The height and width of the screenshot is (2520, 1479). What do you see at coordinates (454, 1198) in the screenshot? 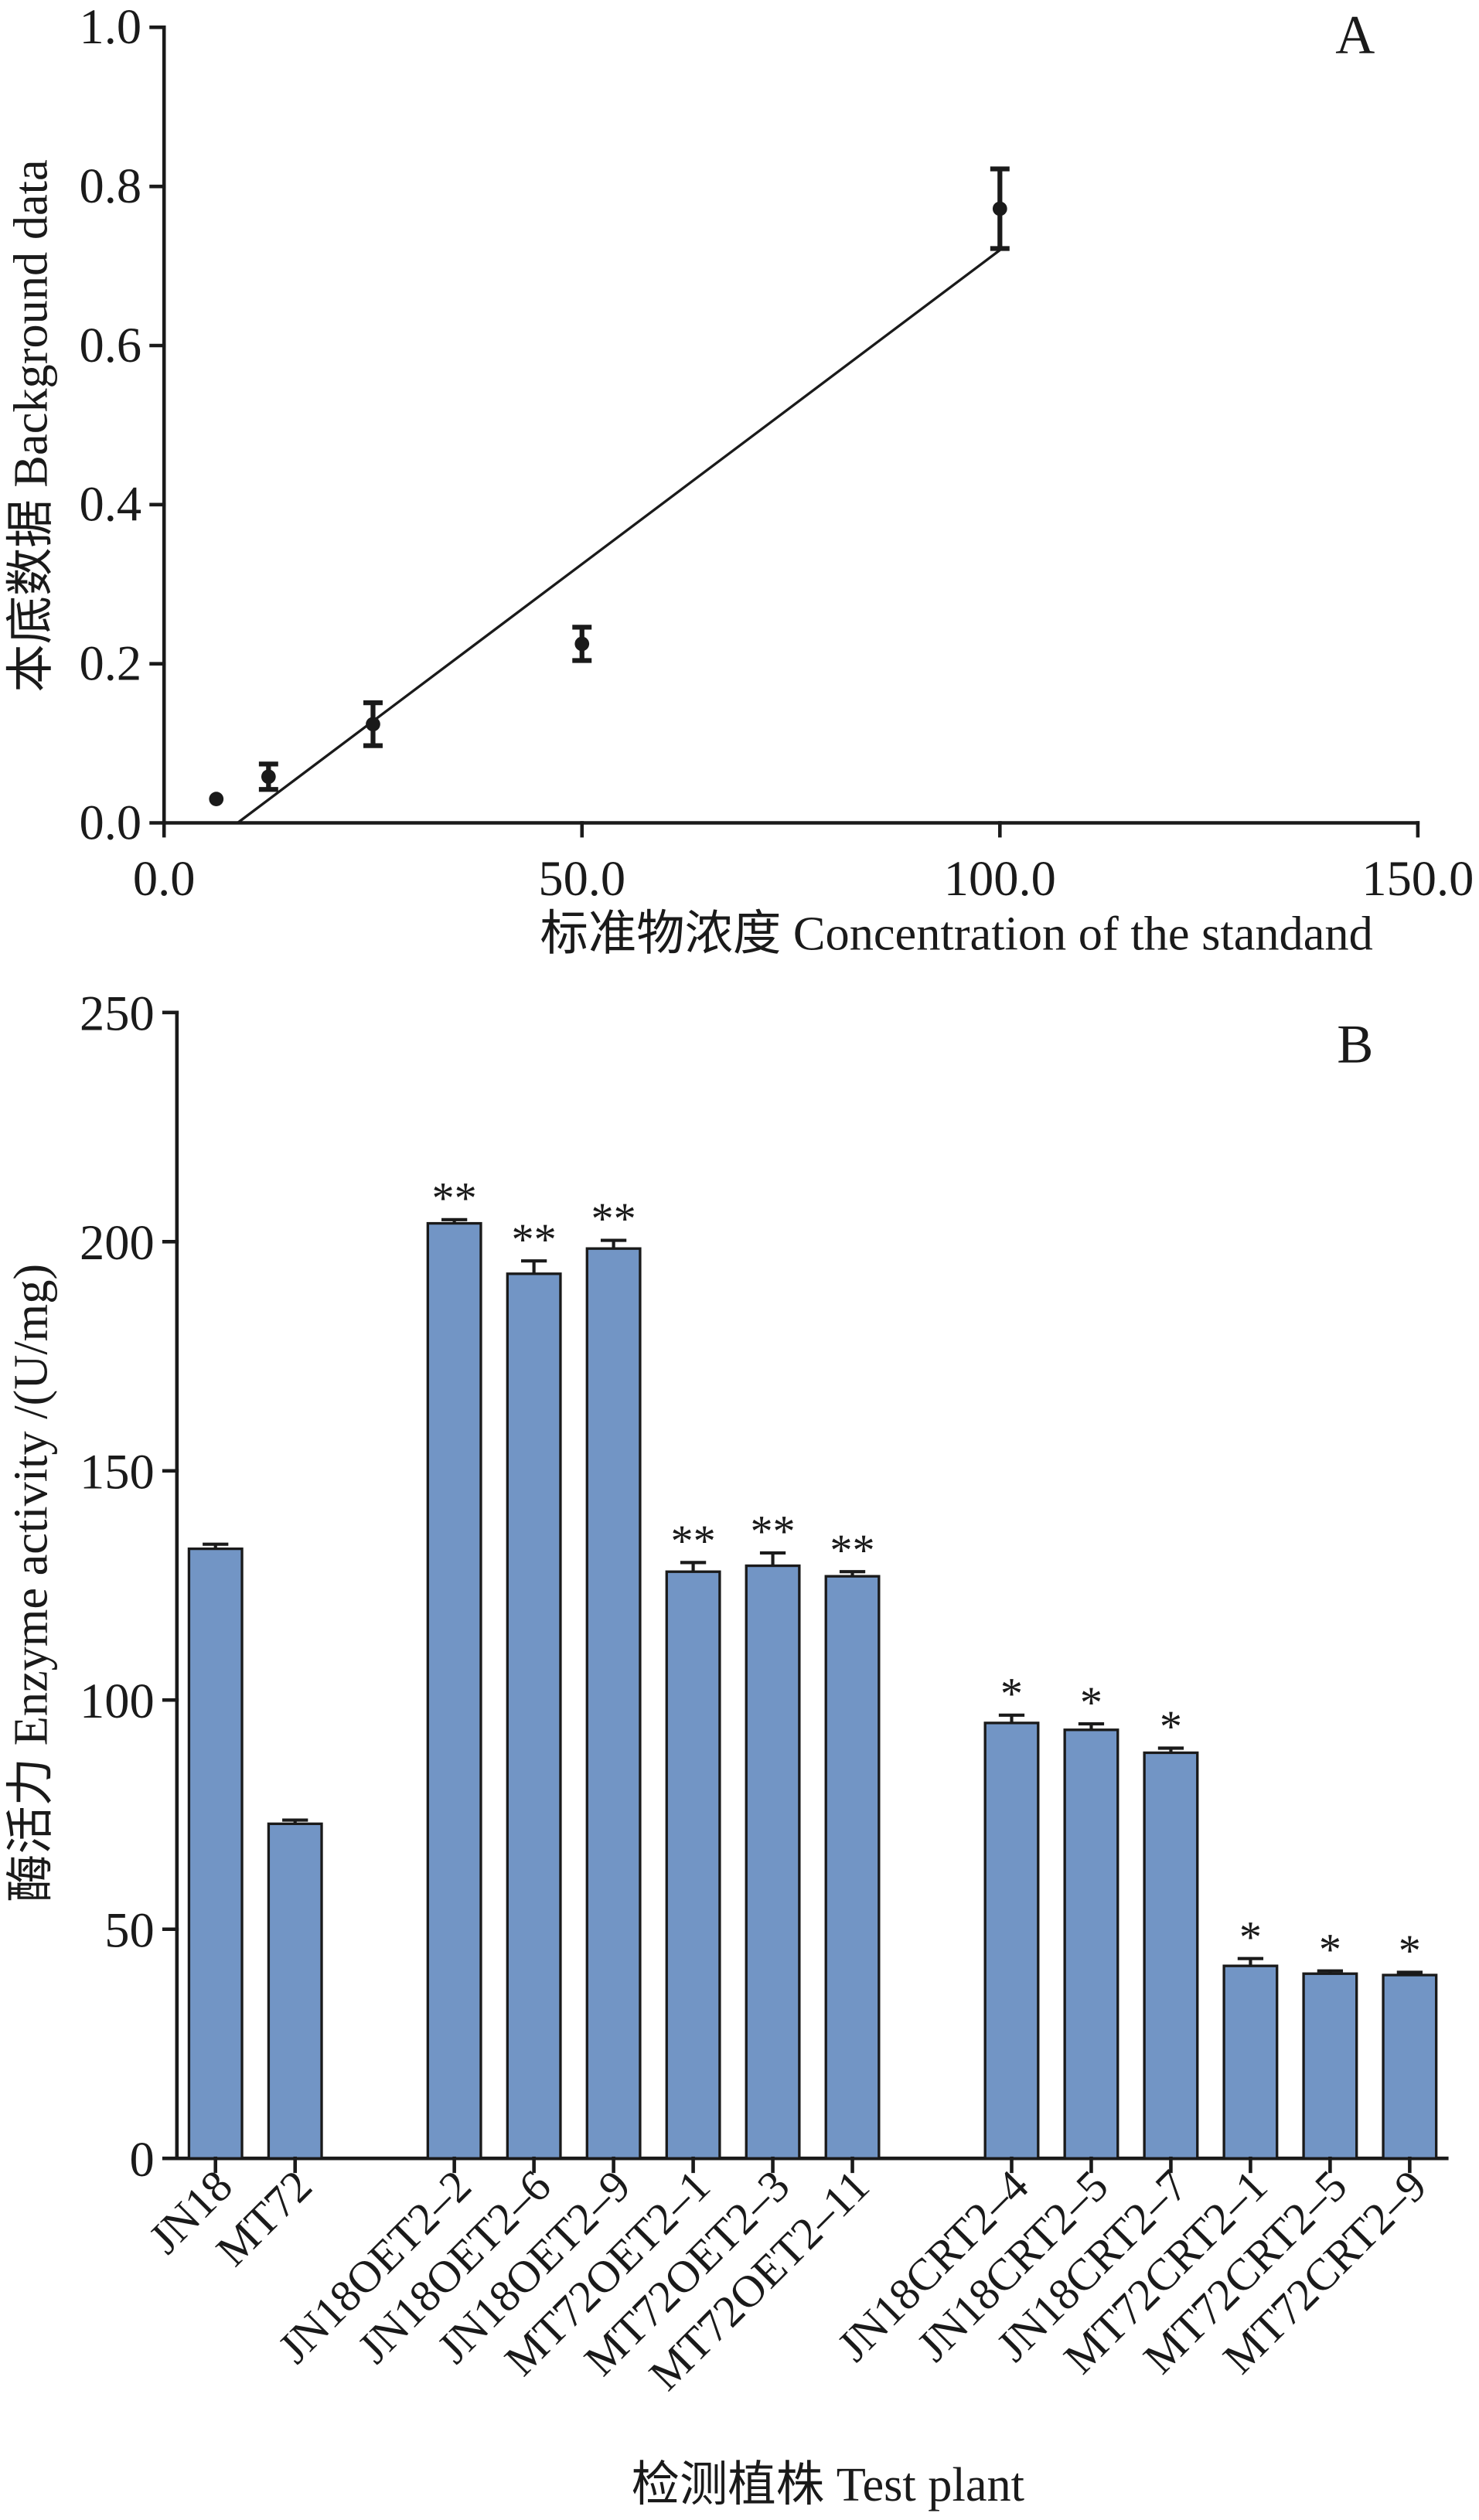
I see `significance-marker-jn18oet2-2: **` at bounding box center [454, 1198].